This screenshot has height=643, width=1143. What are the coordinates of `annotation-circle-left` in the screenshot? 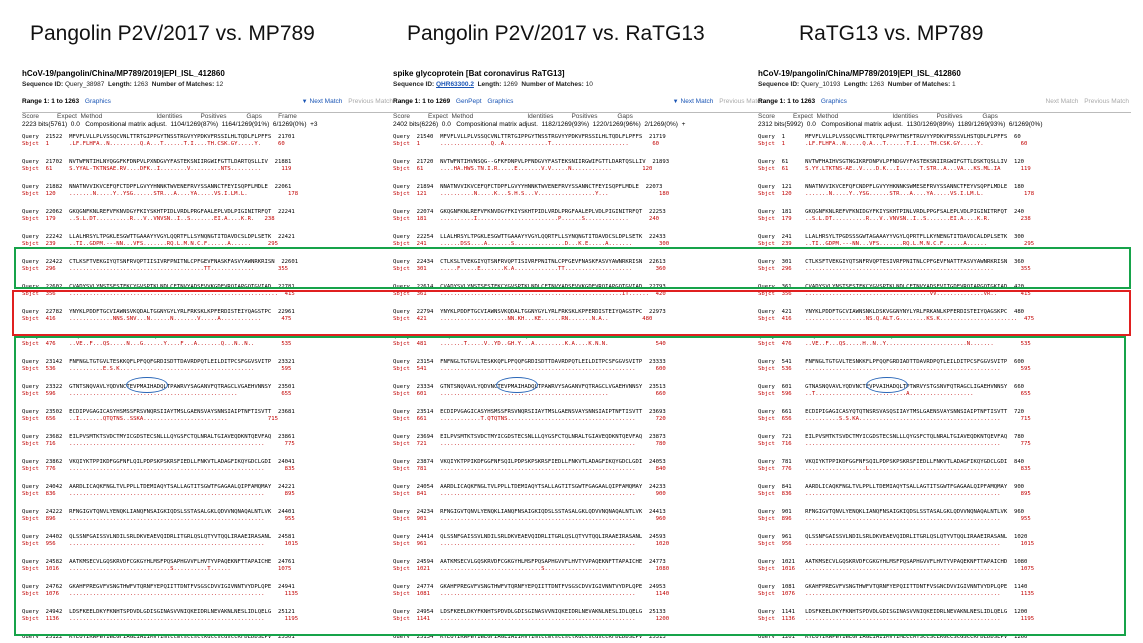 It's located at (147, 385).